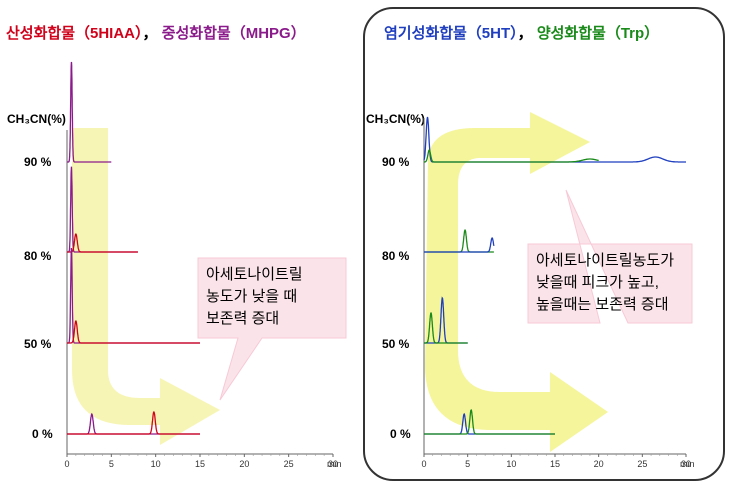 This screenshot has height=491, width=740. What do you see at coordinates (243, 318) in the screenshot?
I see `left-callout-line-3: 보존력 증대` at bounding box center [243, 318].